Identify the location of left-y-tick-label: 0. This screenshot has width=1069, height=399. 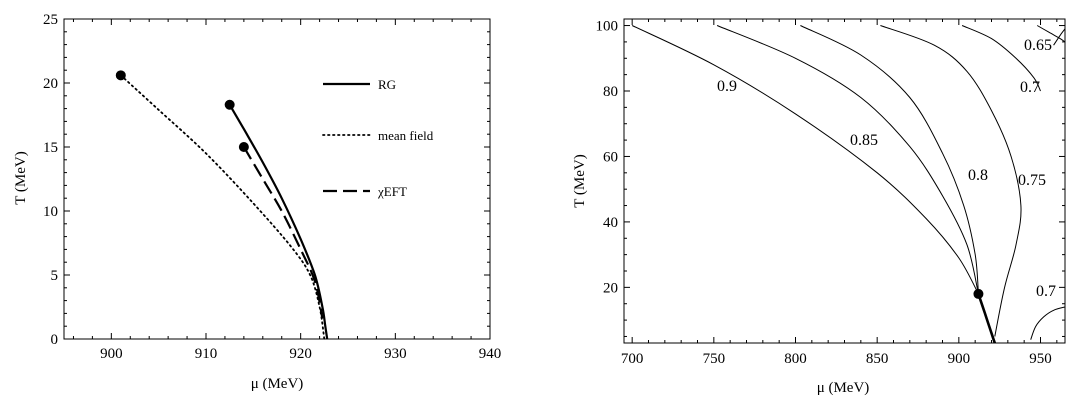
(55, 340).